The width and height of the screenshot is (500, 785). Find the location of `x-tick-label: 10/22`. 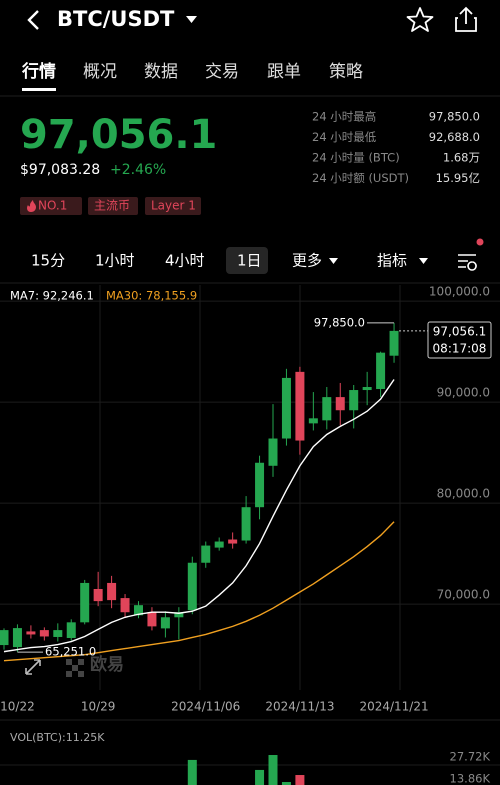

x-tick-label: 10/22 is located at coordinates (17, 707).